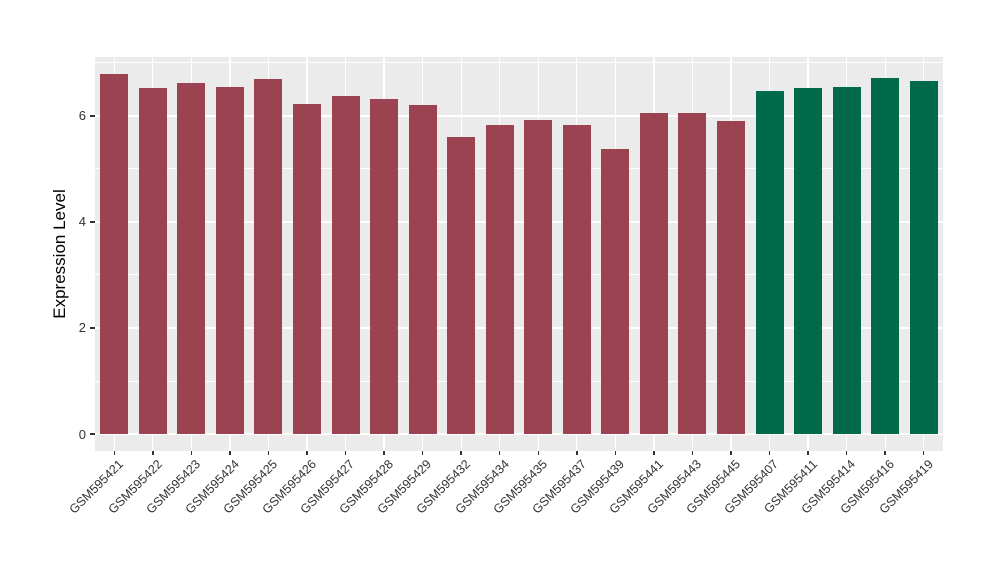 Image resolution: width=1000 pixels, height=580 pixels. Describe the element at coordinates (538, 277) in the screenshot. I see `bar-GSM595435` at that location.